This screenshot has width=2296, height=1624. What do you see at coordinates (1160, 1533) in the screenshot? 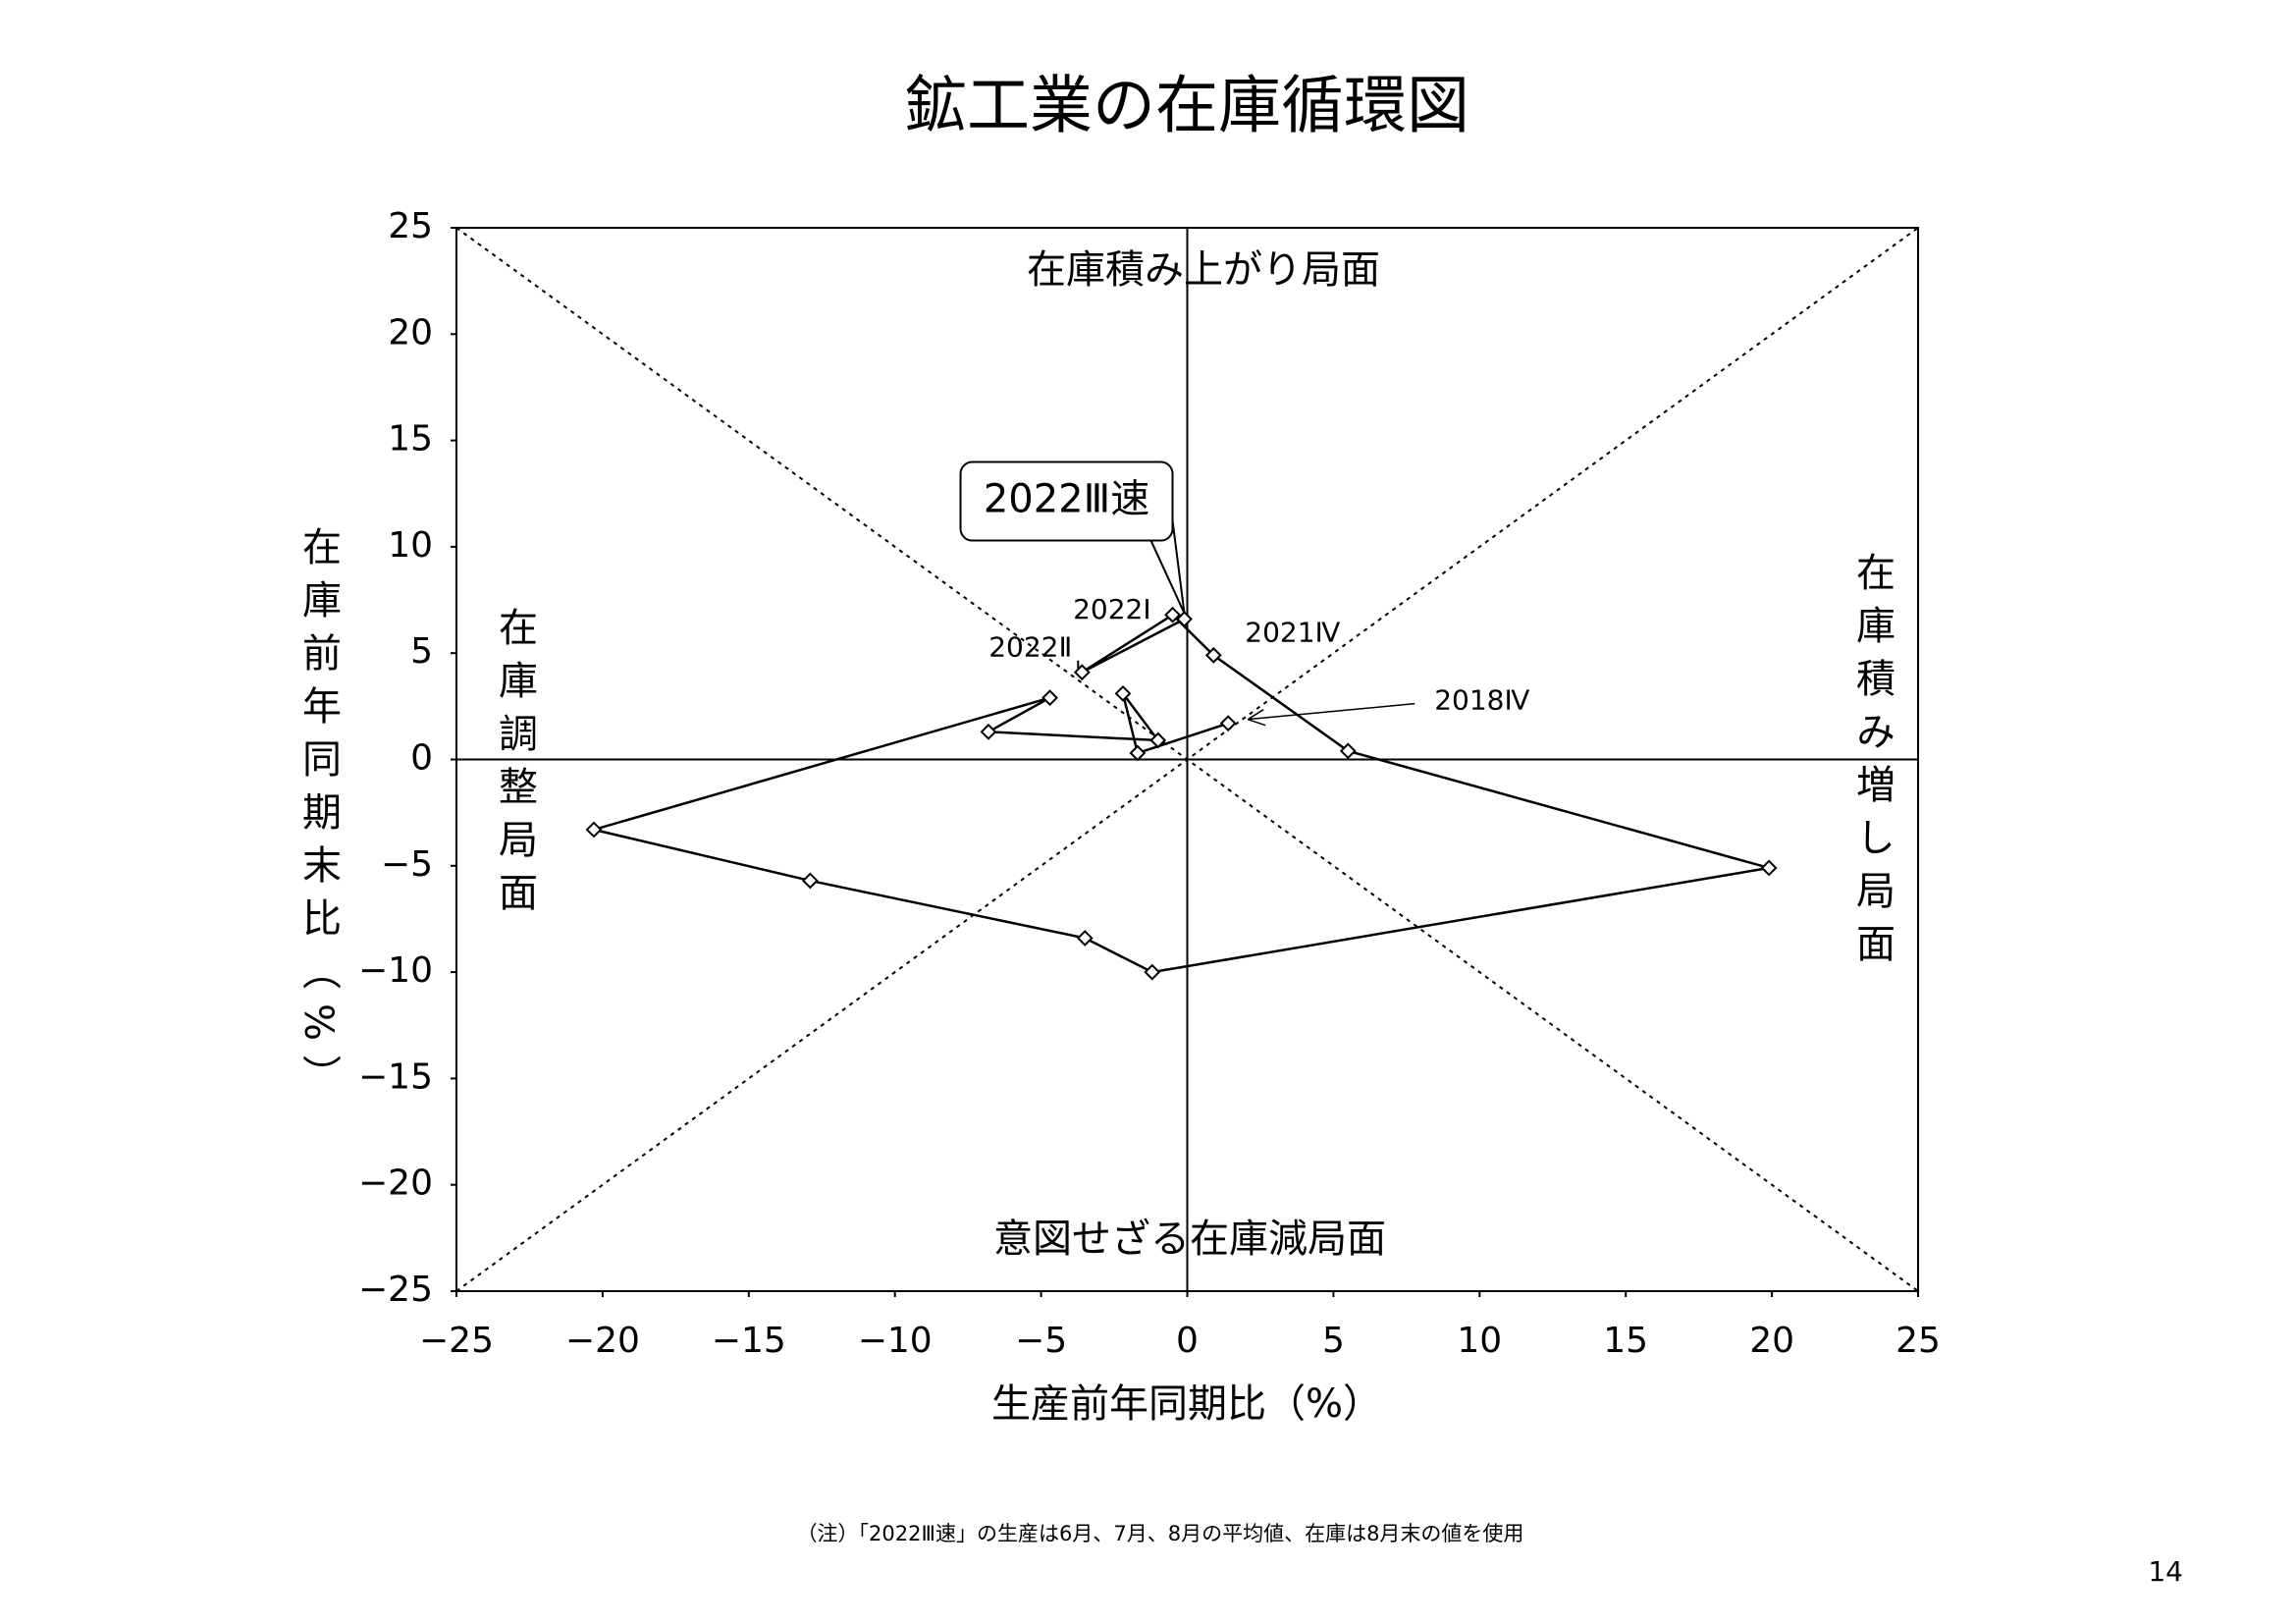
I see `note: （注）「2022Ⅲ速」の生産は6月、7月、8月の平均値、在庫は8月末の値を使用` at bounding box center [1160, 1533].